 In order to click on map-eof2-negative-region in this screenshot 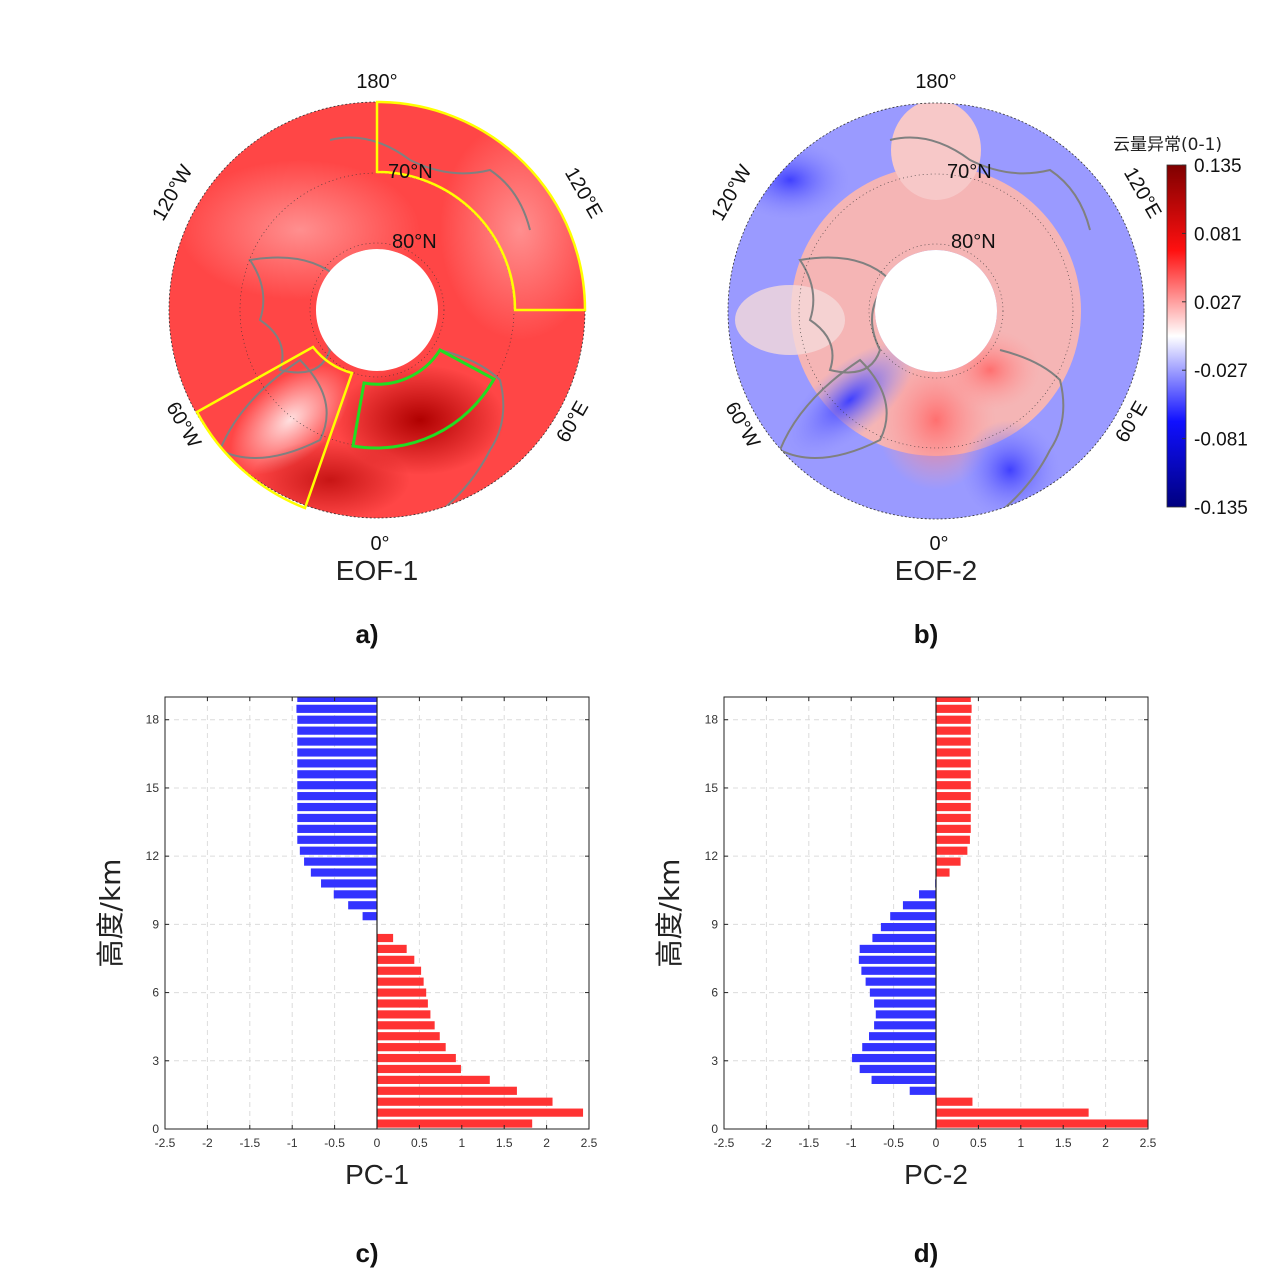, I will do `click(850, 400)`.